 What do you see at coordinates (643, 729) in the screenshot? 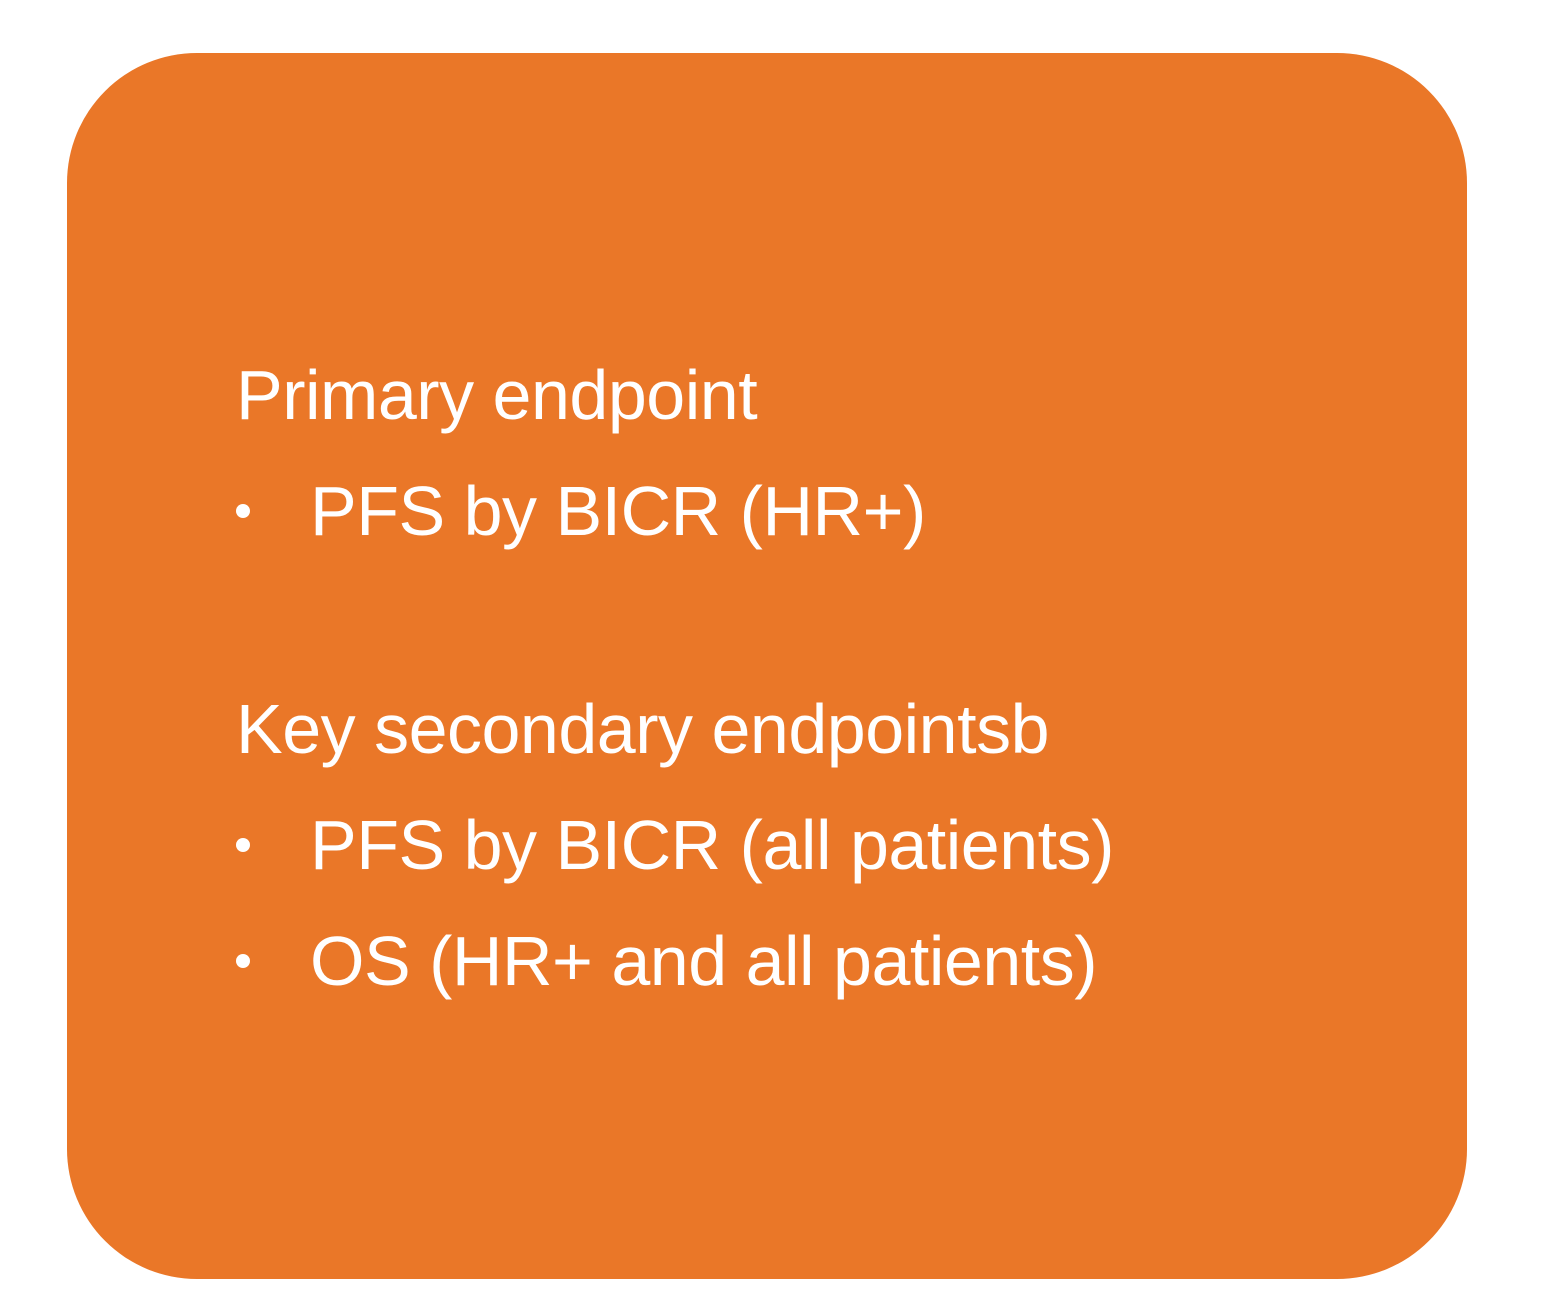
I see `key-secondary-endpoints-heading: Key secondary endpointsb` at bounding box center [643, 729].